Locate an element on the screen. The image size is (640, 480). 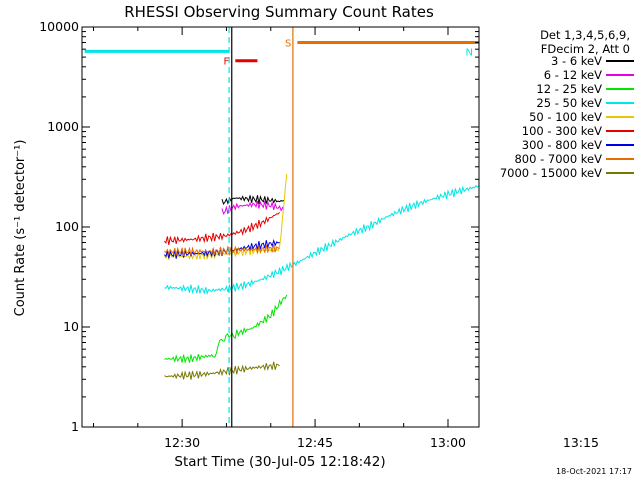
y-tick-label: 100 is located at coordinates (67, 226).